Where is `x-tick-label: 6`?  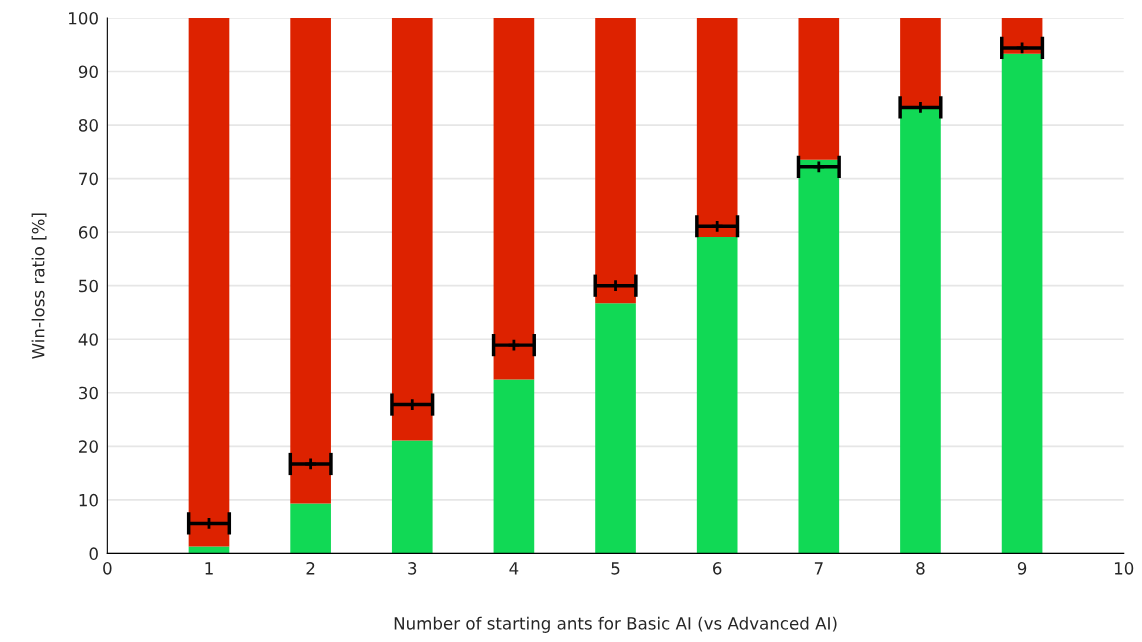 x-tick-label: 6 is located at coordinates (717, 568).